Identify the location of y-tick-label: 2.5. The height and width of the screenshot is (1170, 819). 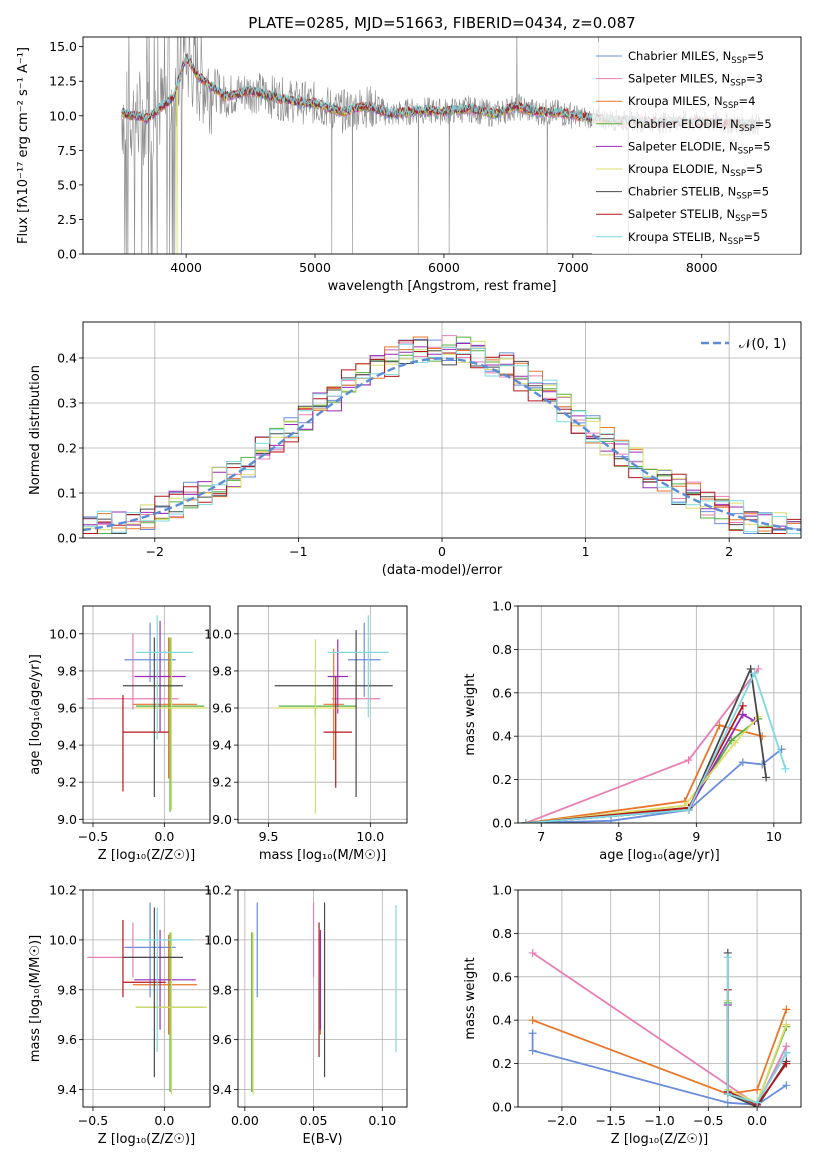
(67, 219).